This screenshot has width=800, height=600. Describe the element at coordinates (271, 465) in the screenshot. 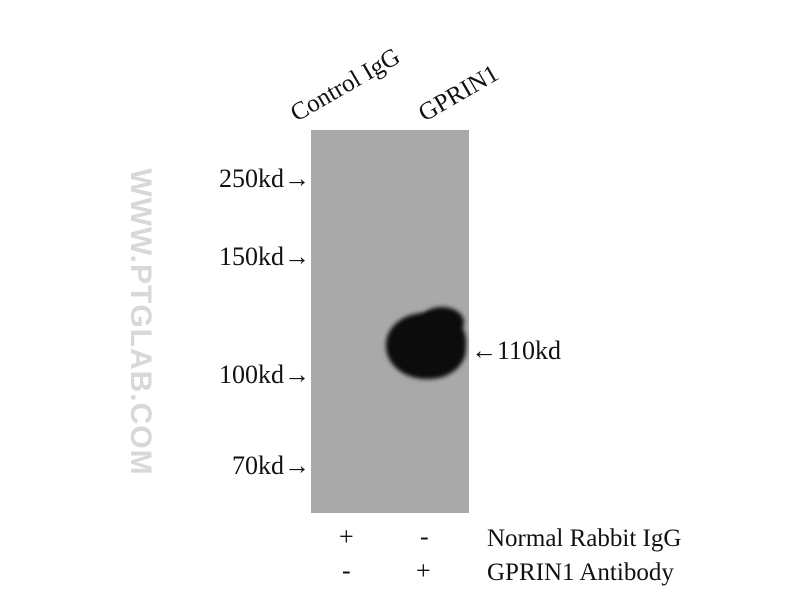

I see `marker-70: 70kd→` at that location.